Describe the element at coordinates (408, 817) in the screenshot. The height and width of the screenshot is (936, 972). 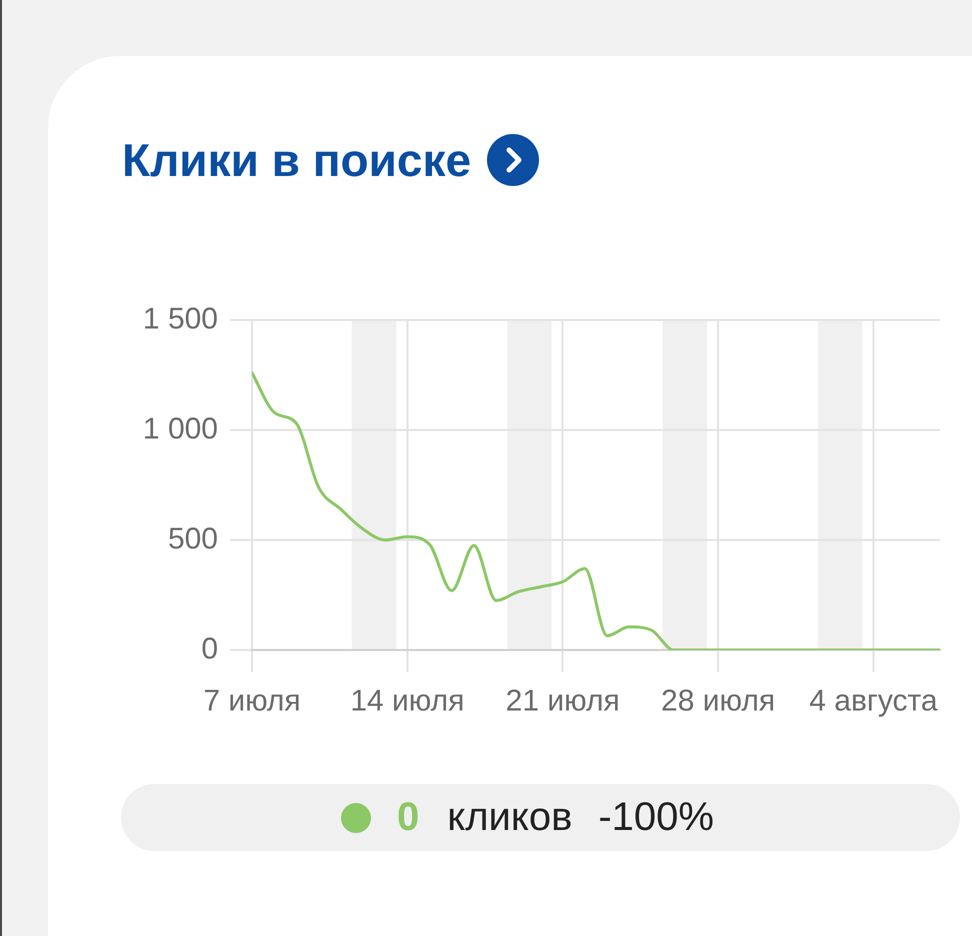
I see `text: 0` at that location.